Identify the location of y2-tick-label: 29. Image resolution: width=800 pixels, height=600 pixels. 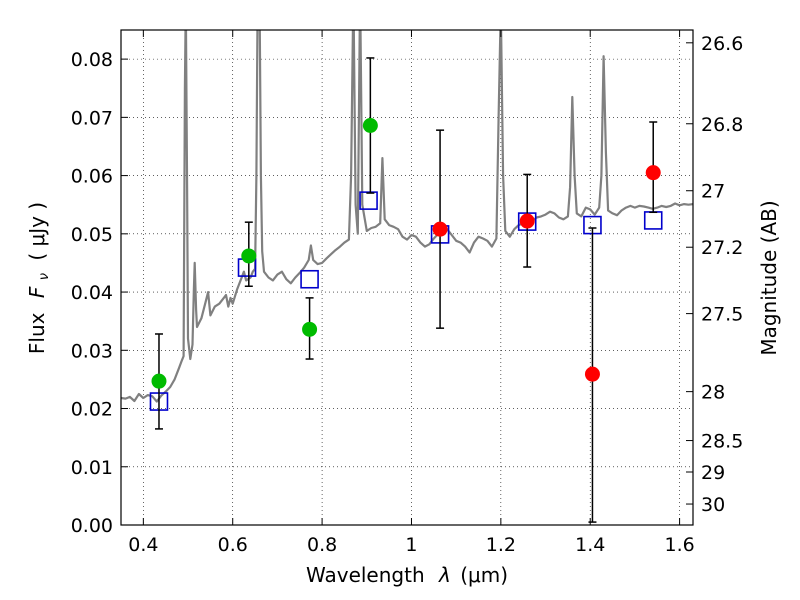
(713, 473).